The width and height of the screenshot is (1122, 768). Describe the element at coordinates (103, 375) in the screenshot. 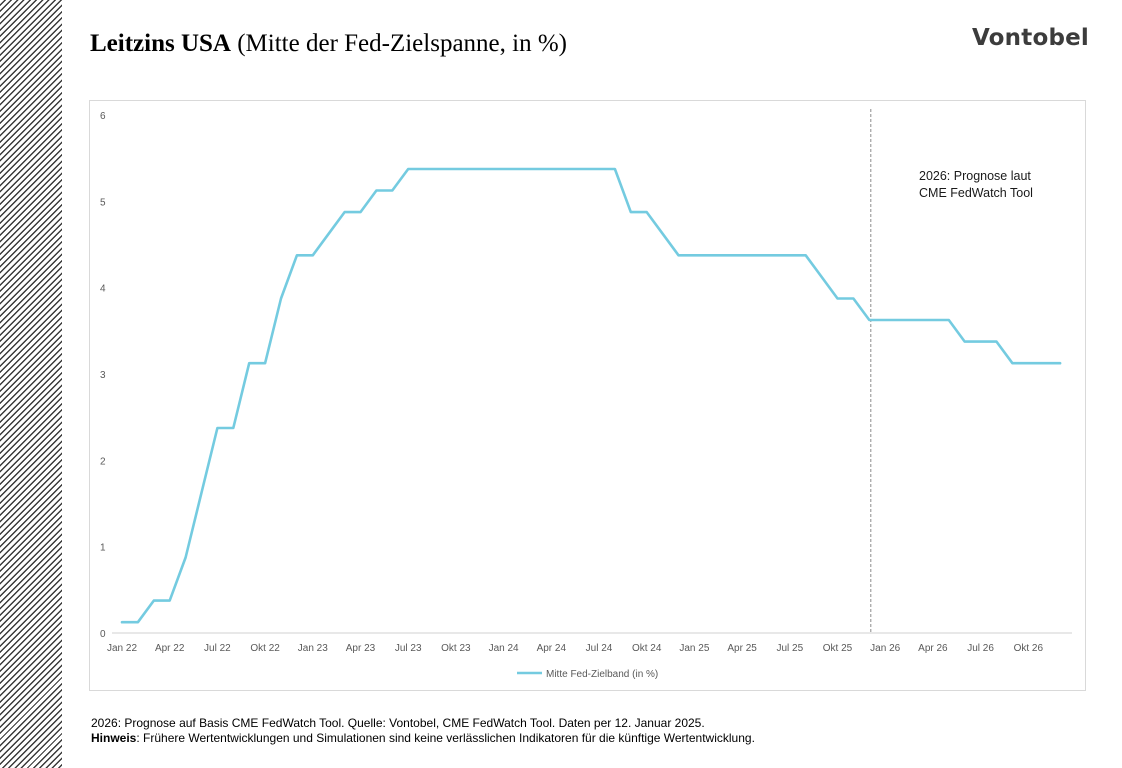

I see `y-tick-label: 3` at that location.